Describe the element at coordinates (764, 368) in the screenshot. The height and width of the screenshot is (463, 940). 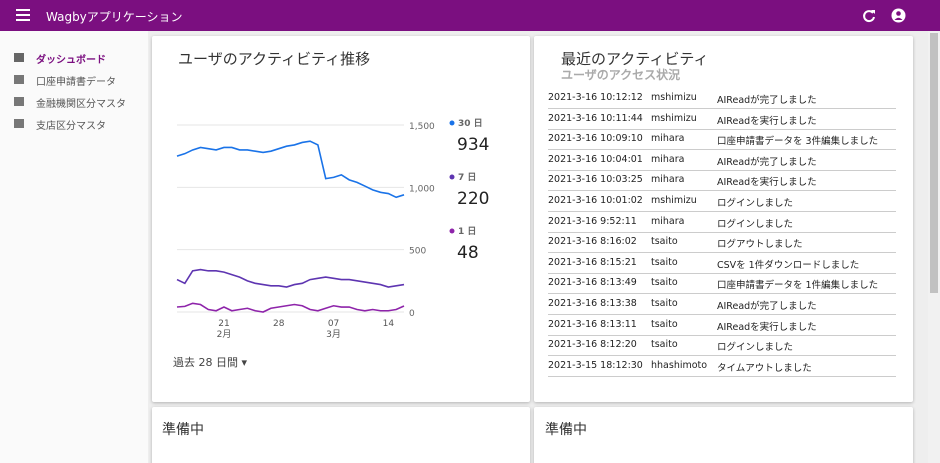
I see `table-cell: タイムアウトしました` at that location.